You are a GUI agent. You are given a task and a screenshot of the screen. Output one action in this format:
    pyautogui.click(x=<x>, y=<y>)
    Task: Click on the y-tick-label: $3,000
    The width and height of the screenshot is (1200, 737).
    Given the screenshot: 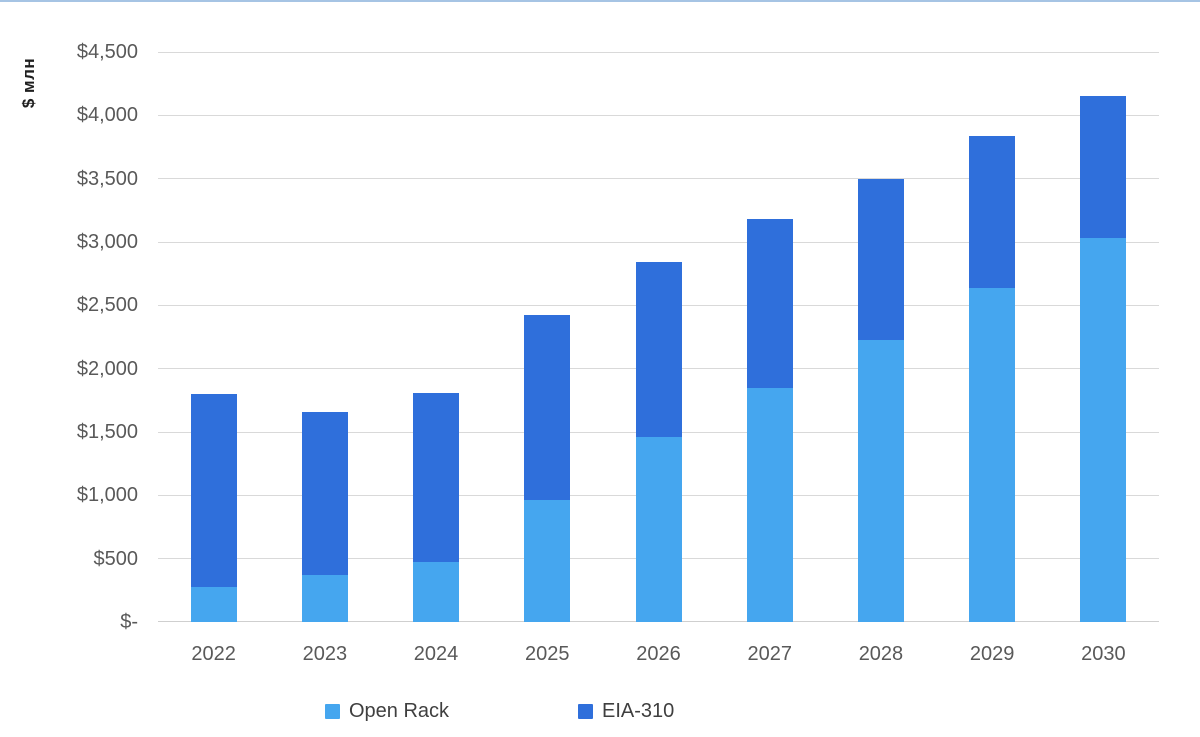 What is the action you would take?
    pyautogui.click(x=107, y=242)
    